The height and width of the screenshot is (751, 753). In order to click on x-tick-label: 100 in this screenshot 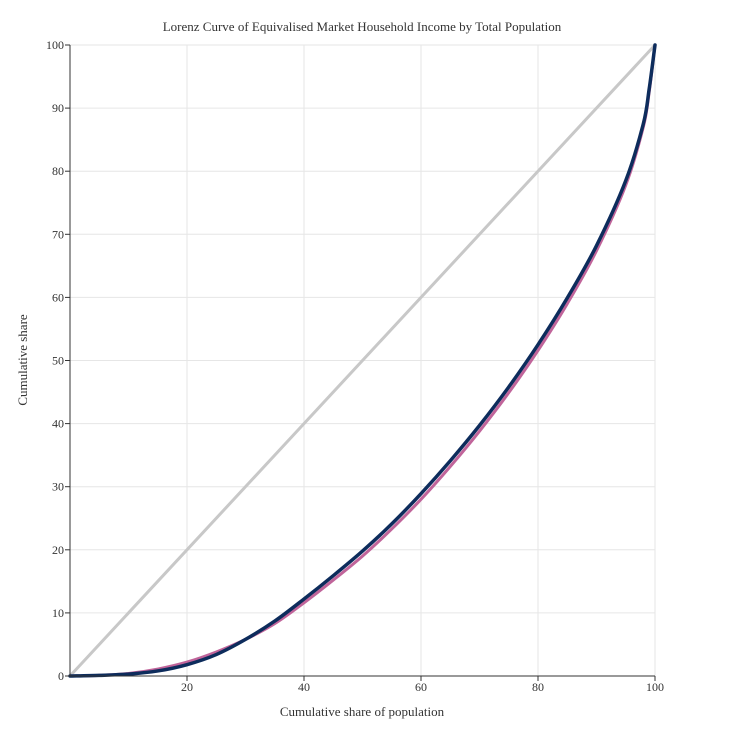, I will do `click(655, 687)`.